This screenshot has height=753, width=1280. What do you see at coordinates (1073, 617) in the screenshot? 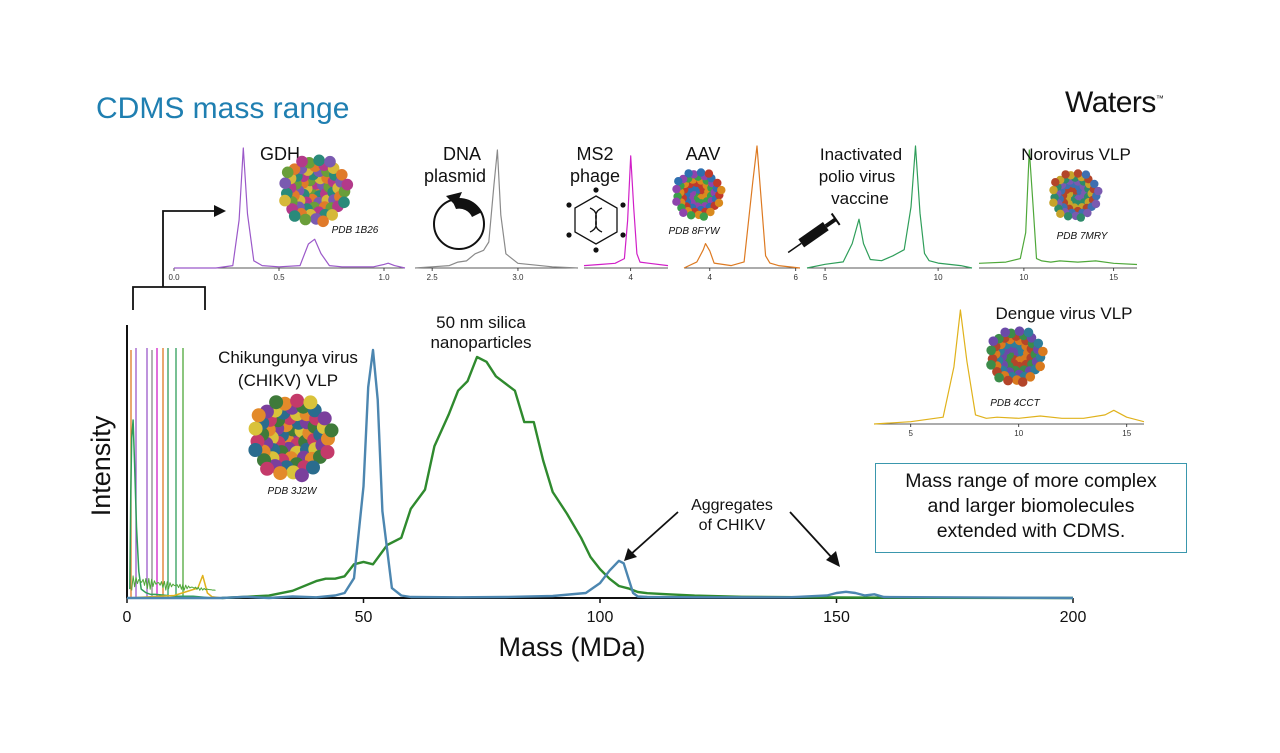
I see `x-tick-label: 200` at bounding box center [1073, 617].